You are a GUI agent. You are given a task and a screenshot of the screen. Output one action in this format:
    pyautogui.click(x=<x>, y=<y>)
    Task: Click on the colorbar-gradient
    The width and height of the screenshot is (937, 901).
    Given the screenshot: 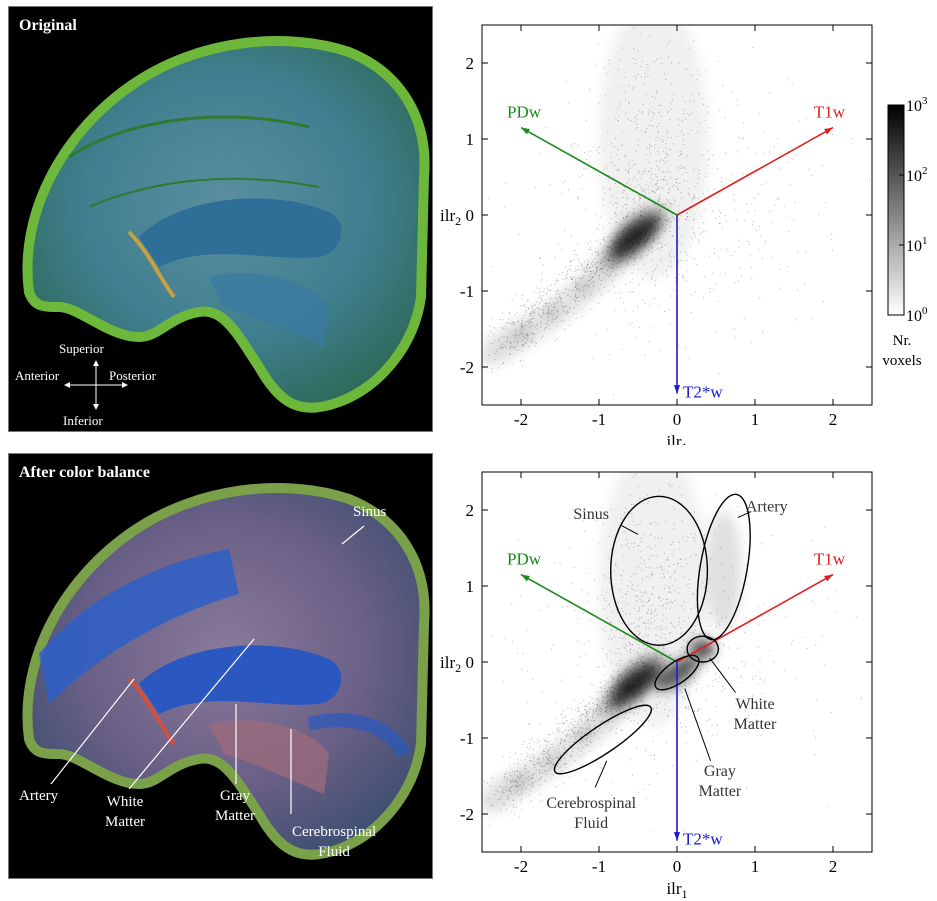 What is the action you would take?
    pyautogui.click(x=896, y=210)
    